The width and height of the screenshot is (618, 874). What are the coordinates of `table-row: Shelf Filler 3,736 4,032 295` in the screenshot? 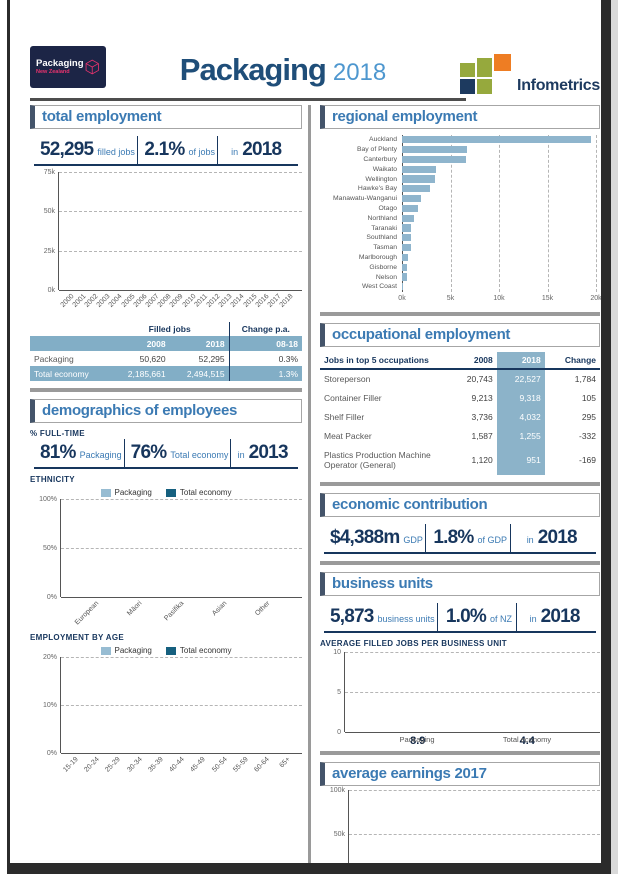 It's located at (460, 417).